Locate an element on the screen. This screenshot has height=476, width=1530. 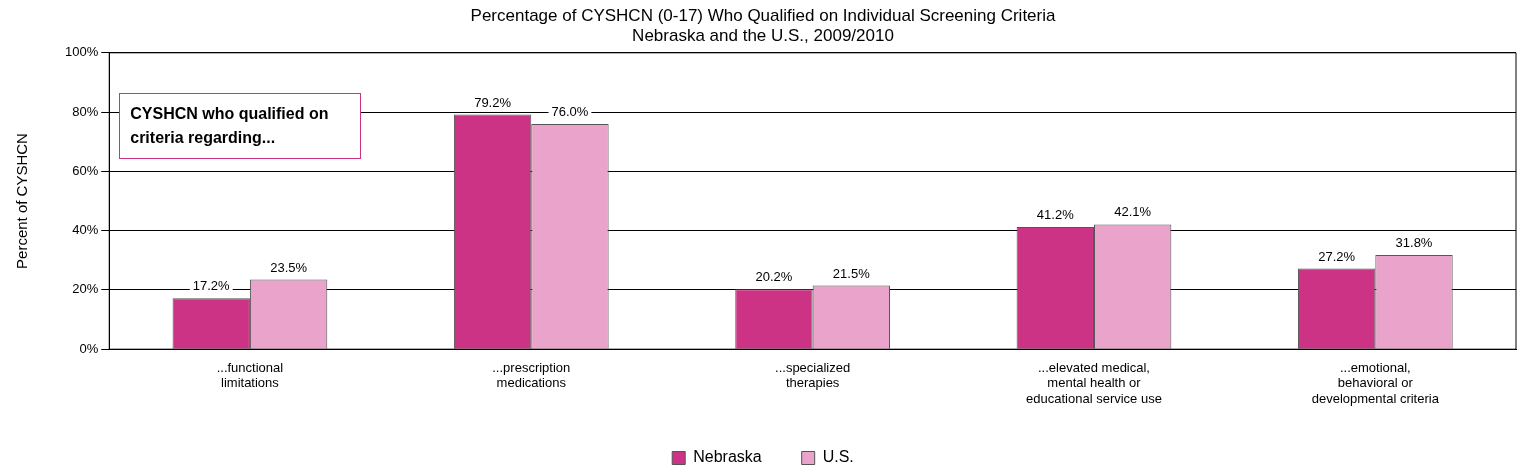
y-axis-title: Percent of CYSHCN is located at coordinates (22, 201).